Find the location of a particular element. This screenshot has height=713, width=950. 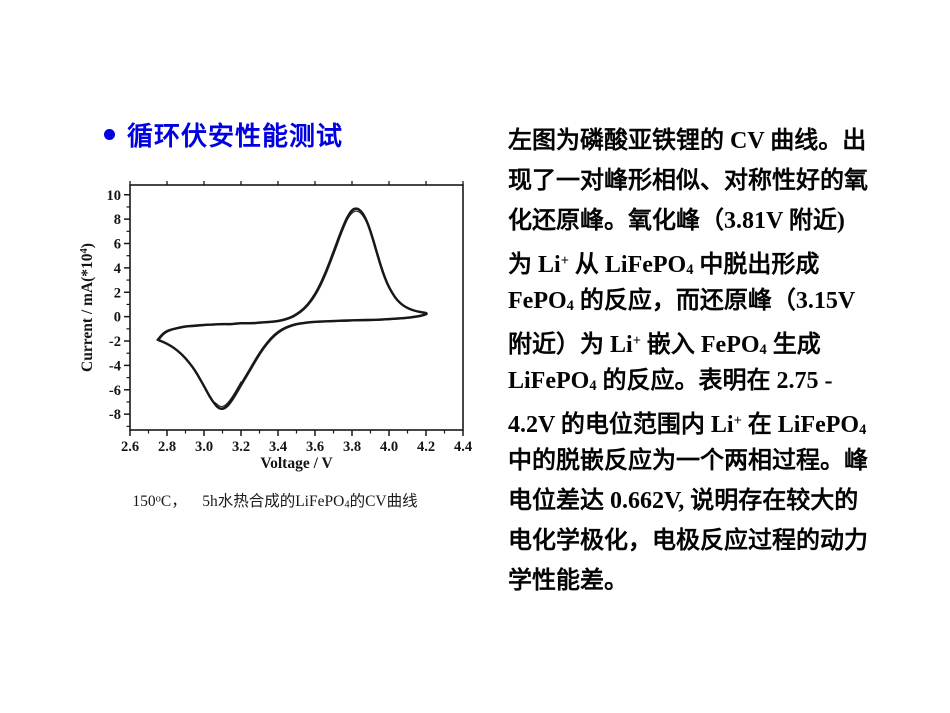

y-tick-label: 0 is located at coordinates (117, 318).